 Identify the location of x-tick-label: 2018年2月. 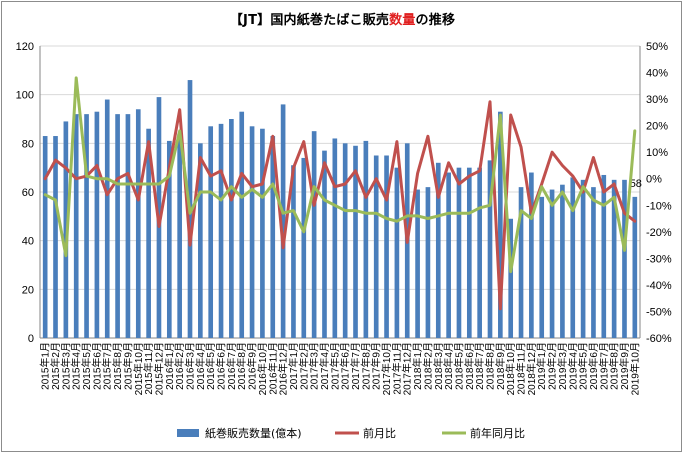
(427, 366).